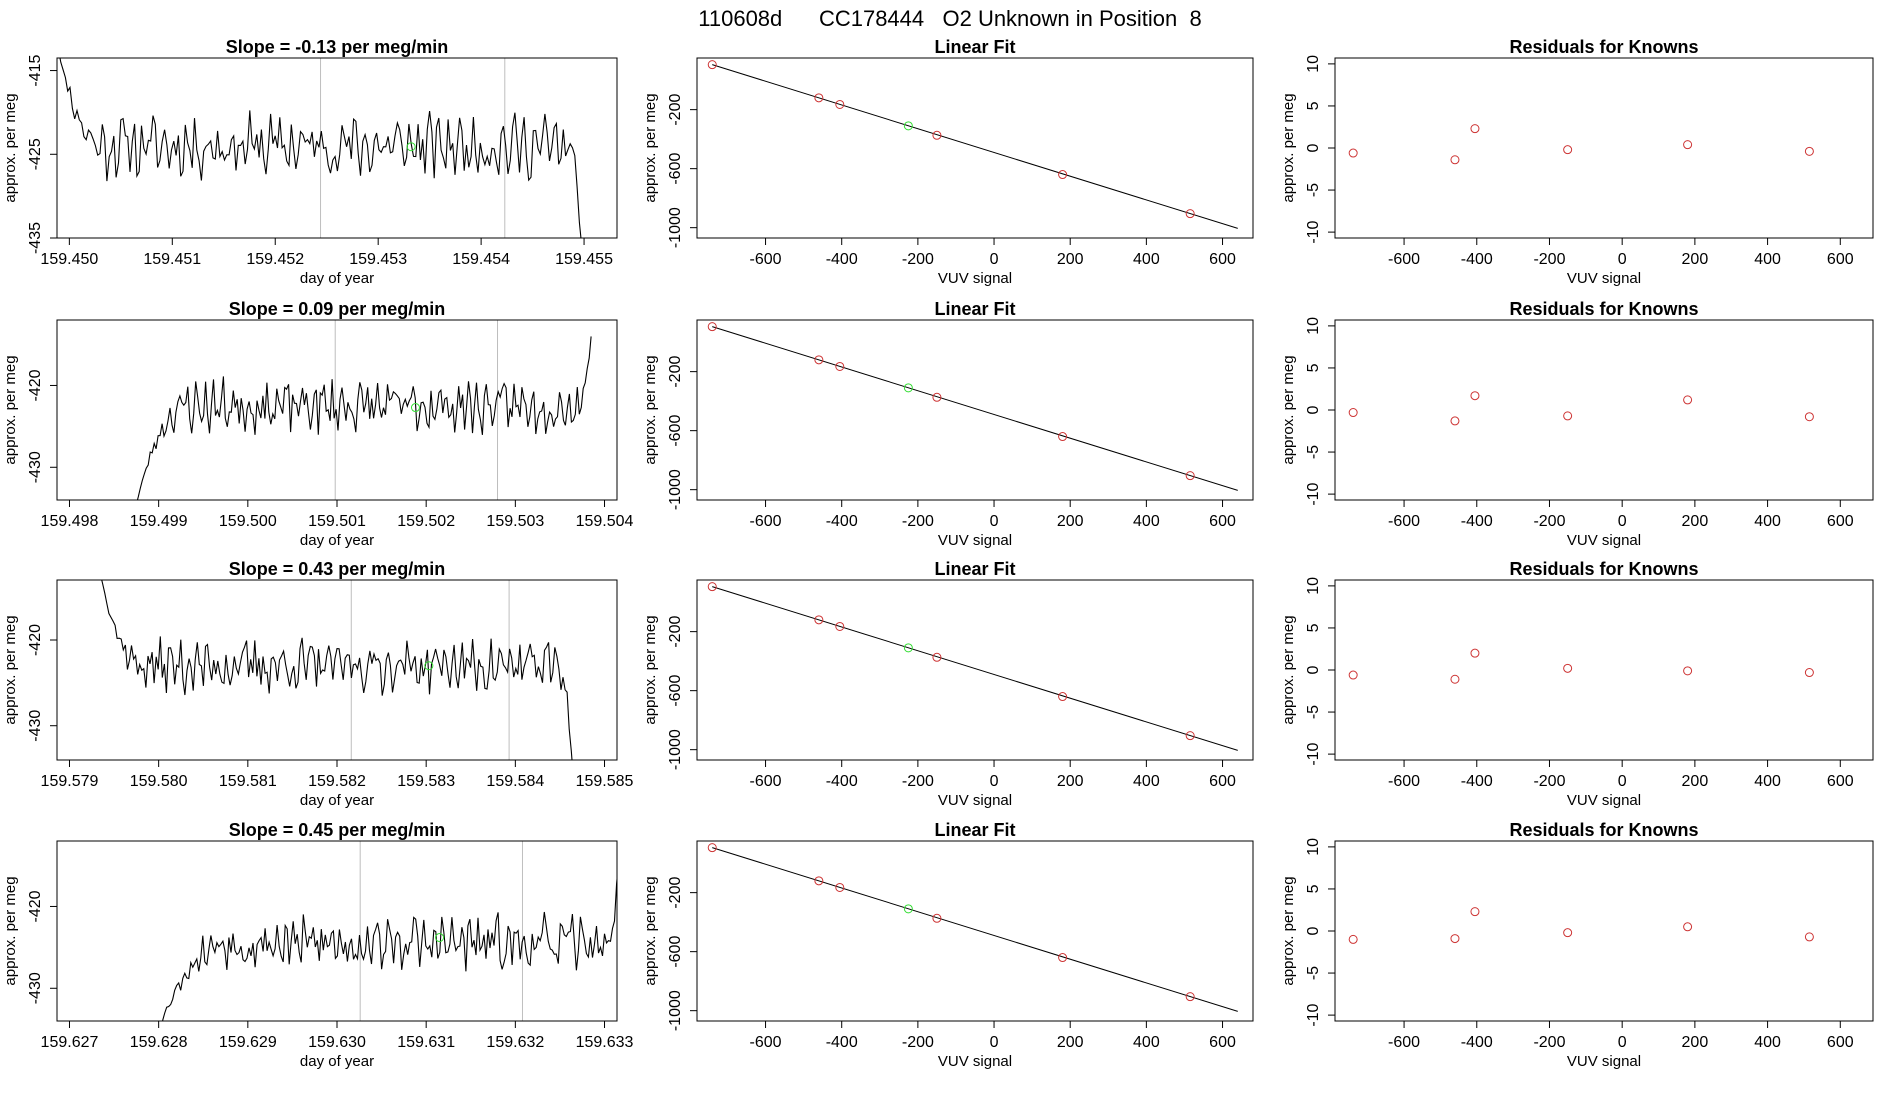 This screenshot has width=1900, height=1100. What do you see at coordinates (337, 1061) in the screenshot?
I see `row4-timeseries-xlabel: day of year` at bounding box center [337, 1061].